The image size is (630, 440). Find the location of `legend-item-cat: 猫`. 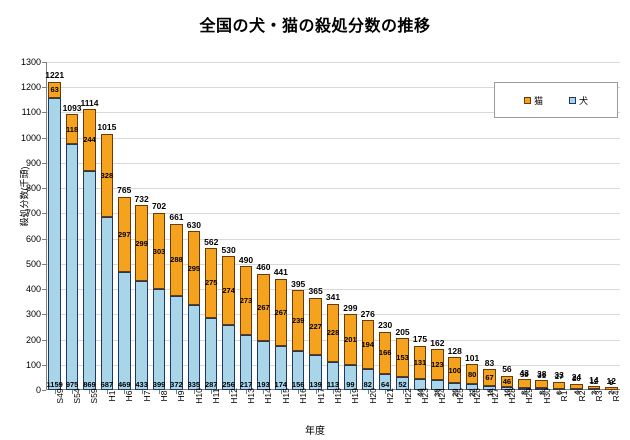

legend-item-cat: 猫 is located at coordinates (533, 100).